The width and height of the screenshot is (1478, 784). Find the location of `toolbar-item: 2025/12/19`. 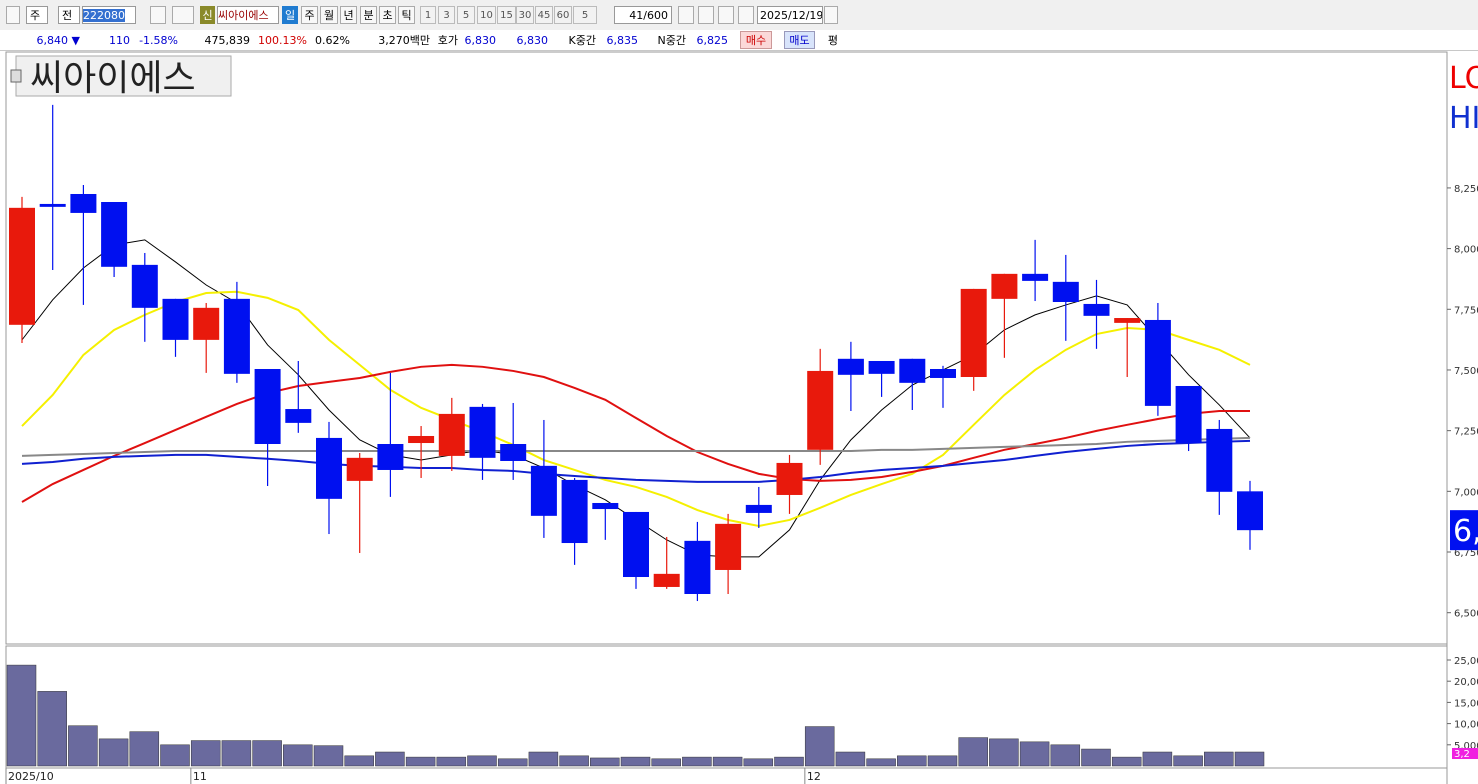

toolbar-item: 2025/12/19 is located at coordinates (790, 15).